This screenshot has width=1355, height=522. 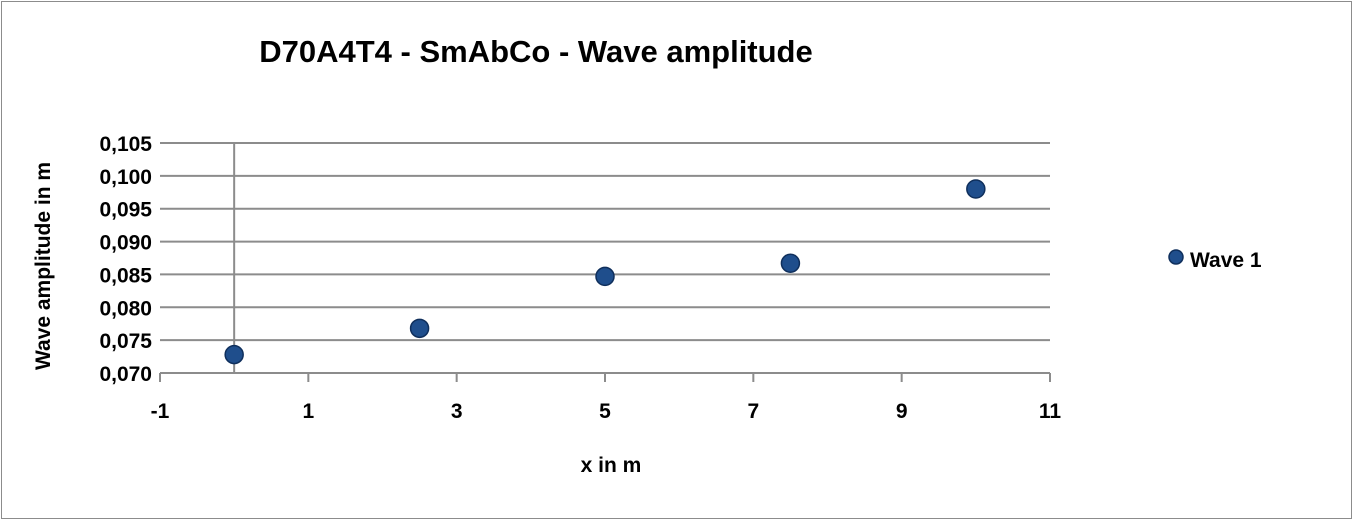 I want to click on x-tick-label: 3, so click(x=457, y=411).